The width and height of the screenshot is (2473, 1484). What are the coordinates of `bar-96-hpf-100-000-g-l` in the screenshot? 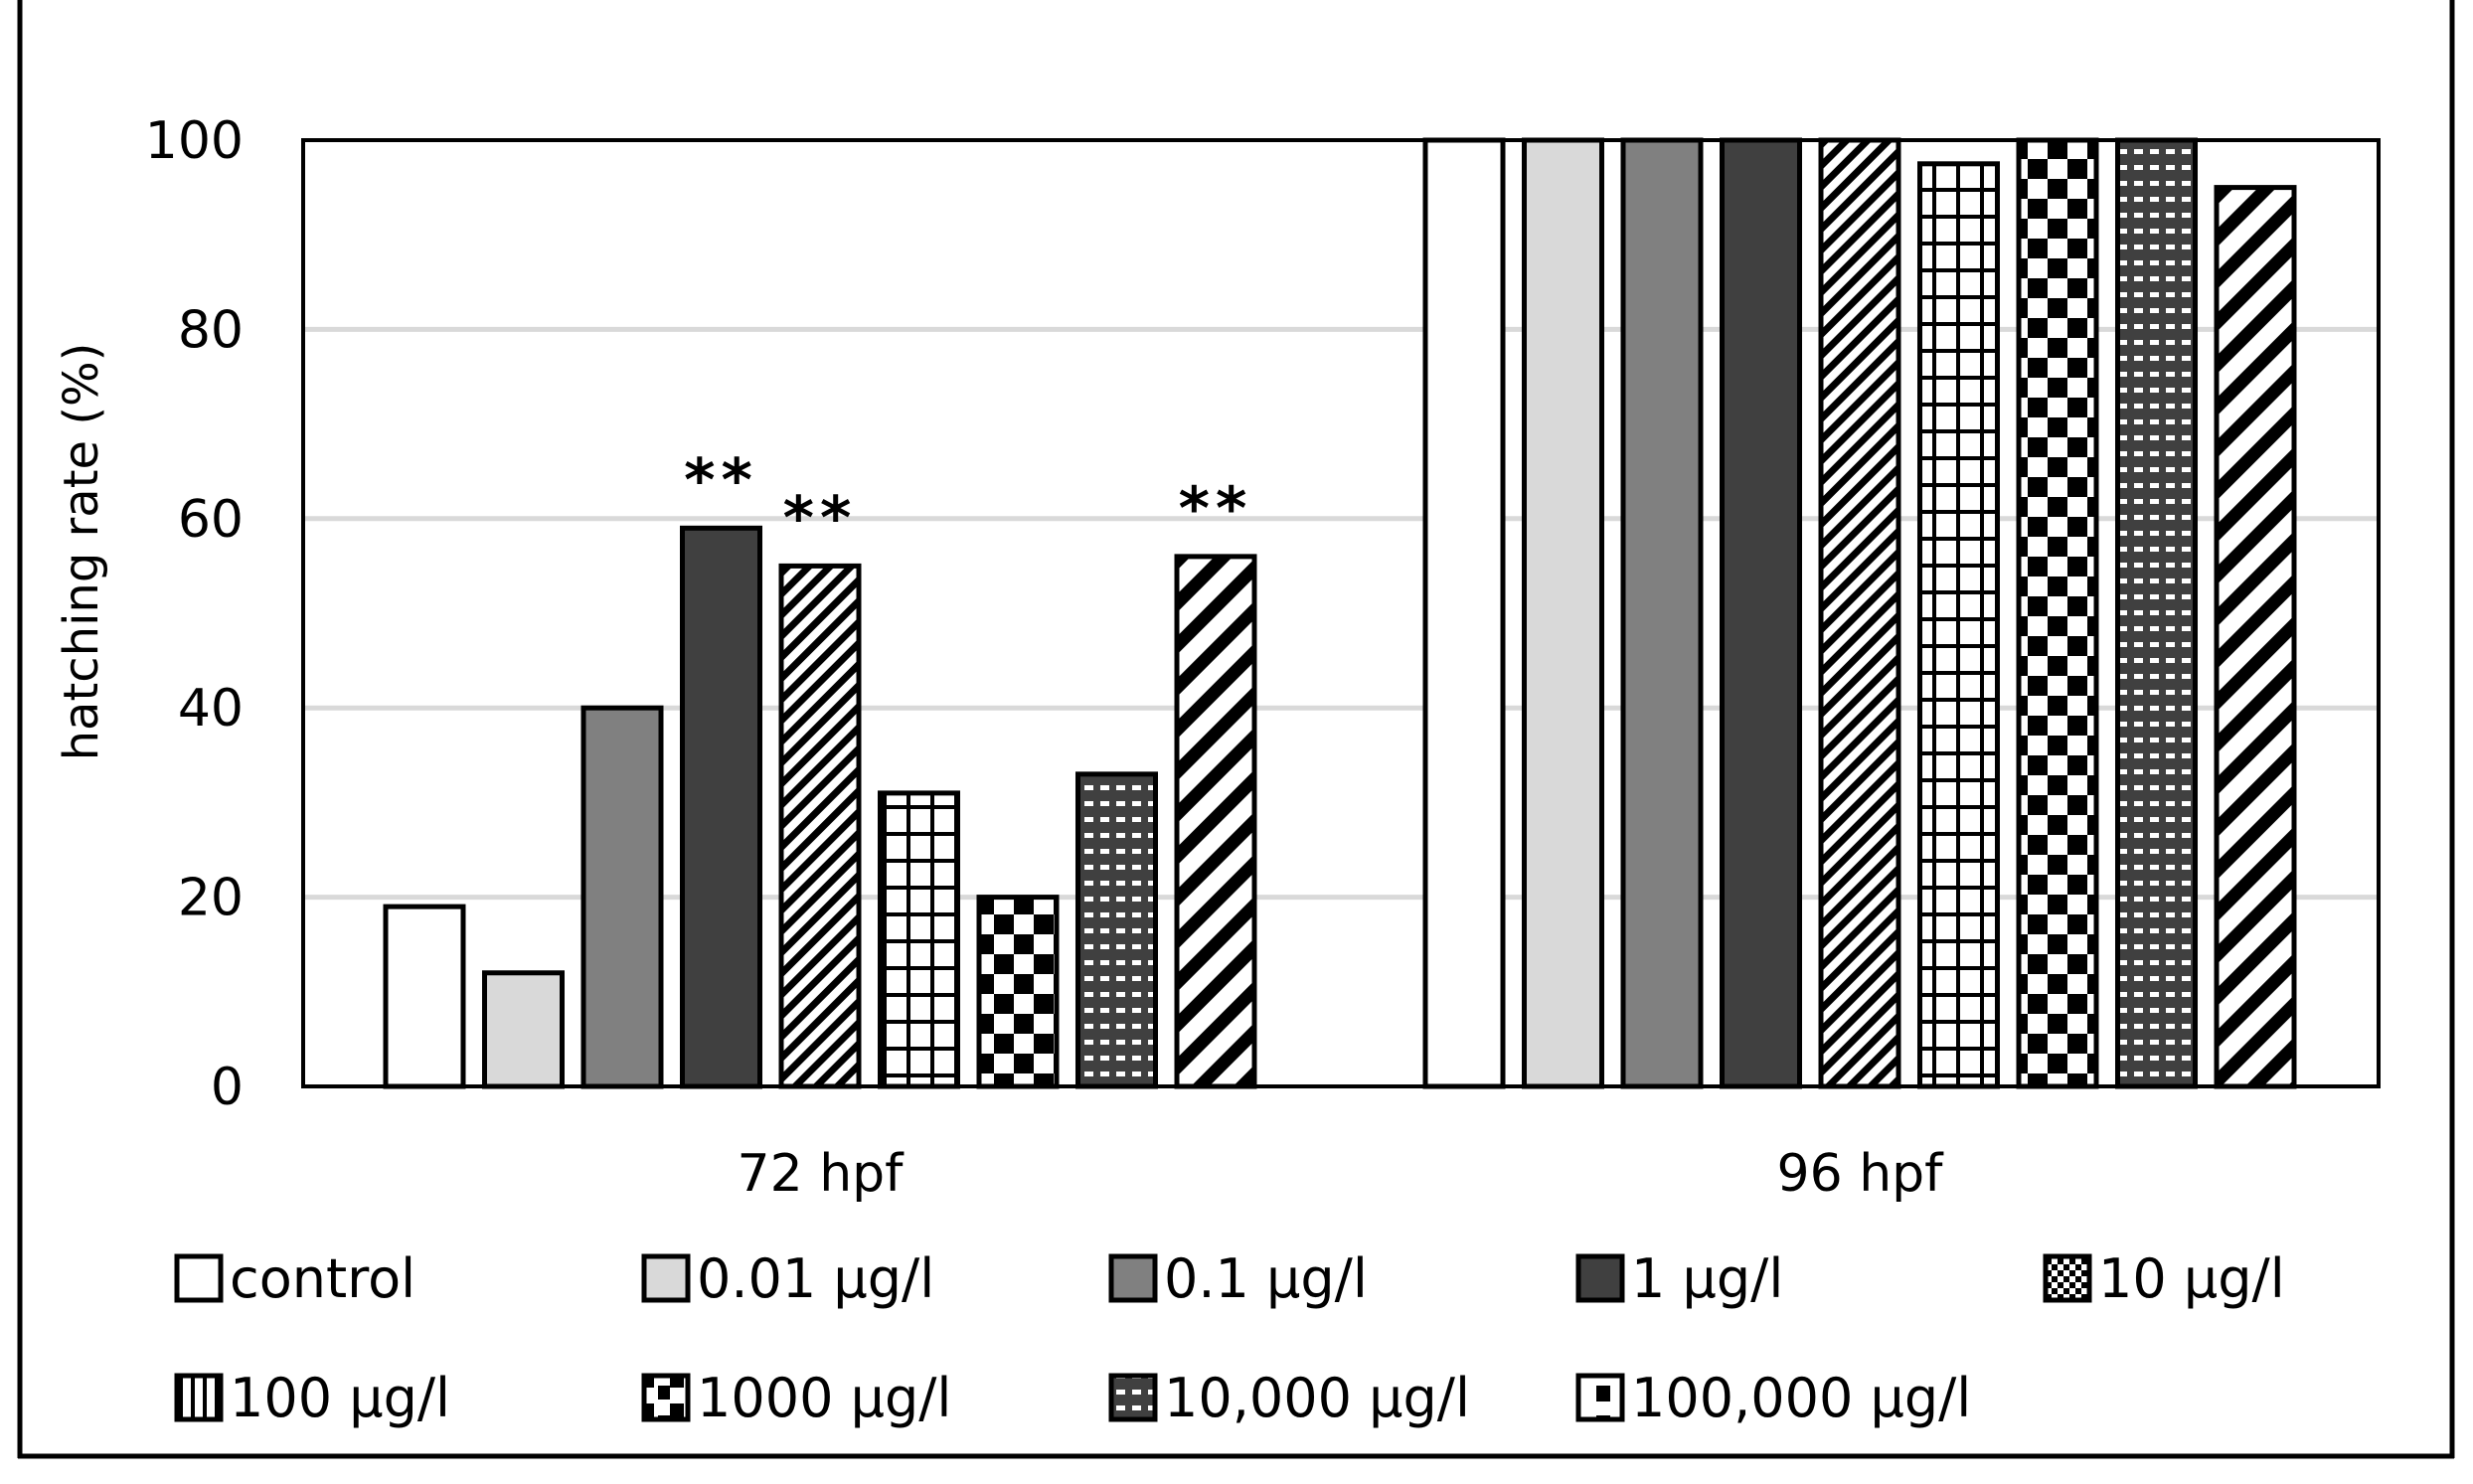 It's located at (2255, 637).